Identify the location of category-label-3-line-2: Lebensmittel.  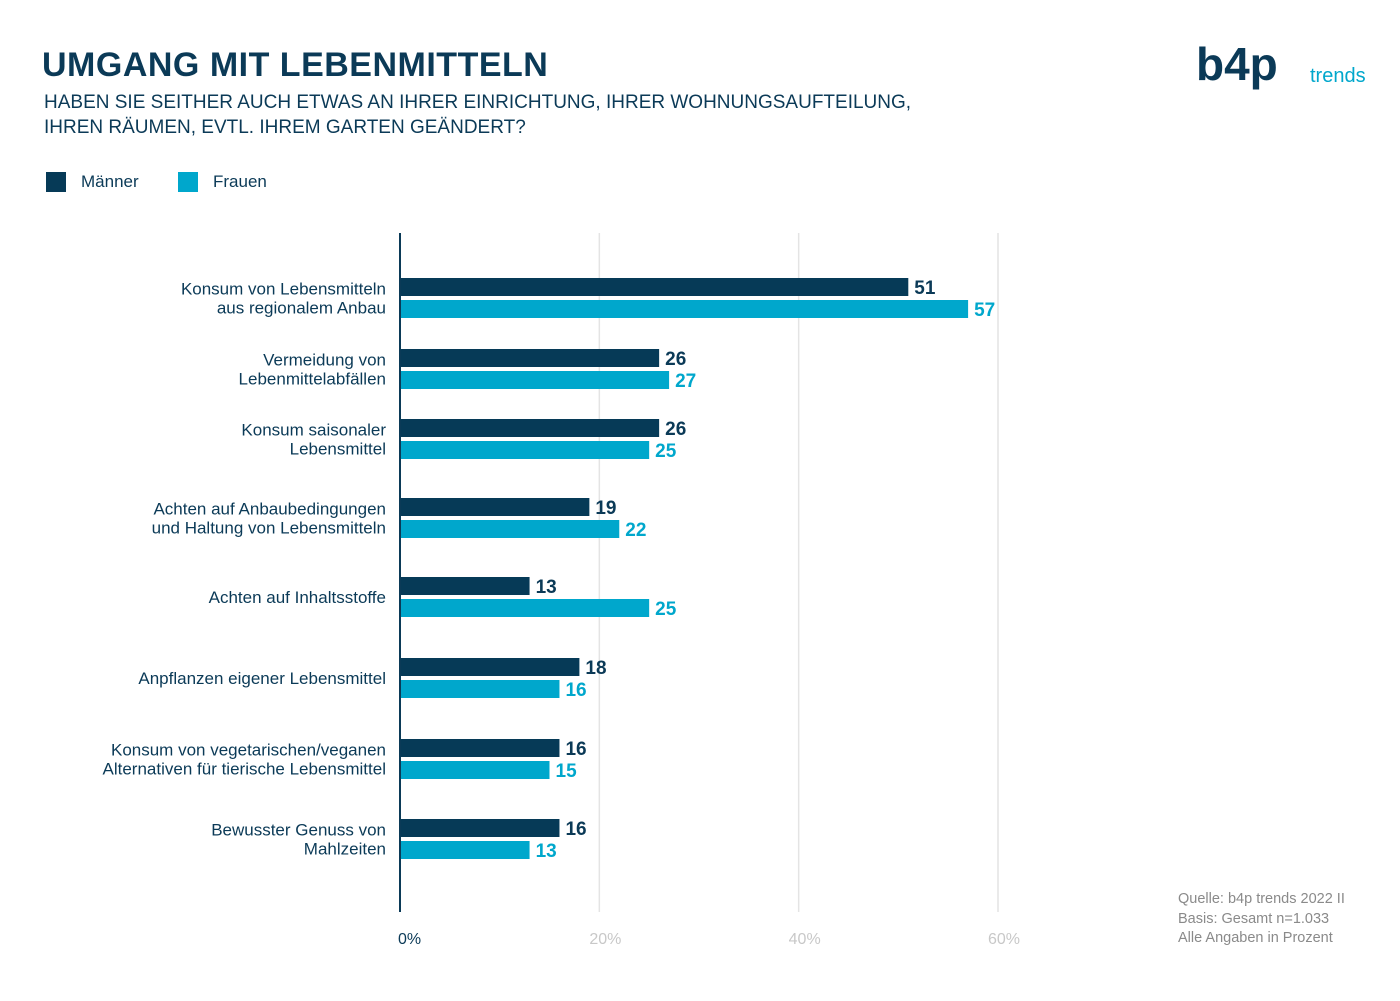
(338, 449).